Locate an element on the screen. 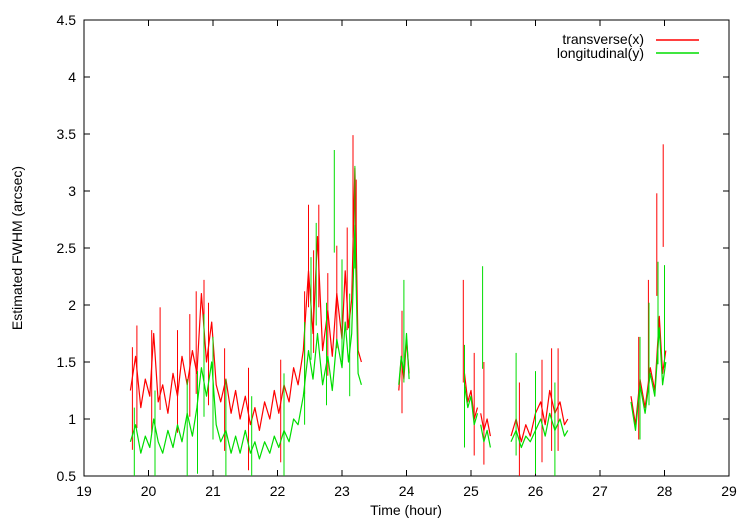 The image size is (750, 525). x-tick-label: 22 is located at coordinates (278, 491).